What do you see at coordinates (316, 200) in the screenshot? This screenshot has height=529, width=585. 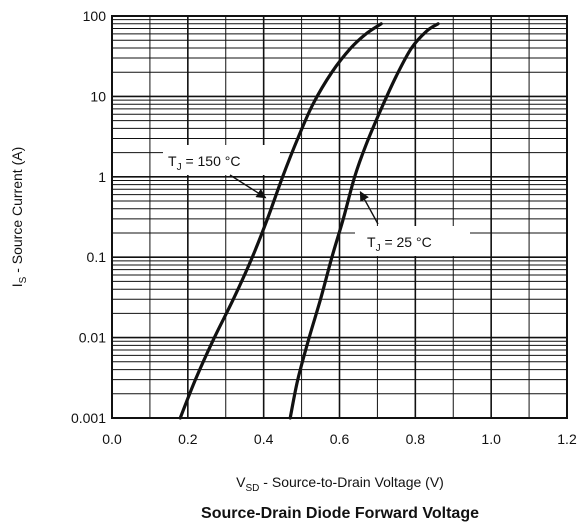 I see `annotations: TJ = 150 °C TJ = 25 °C` at bounding box center [316, 200].